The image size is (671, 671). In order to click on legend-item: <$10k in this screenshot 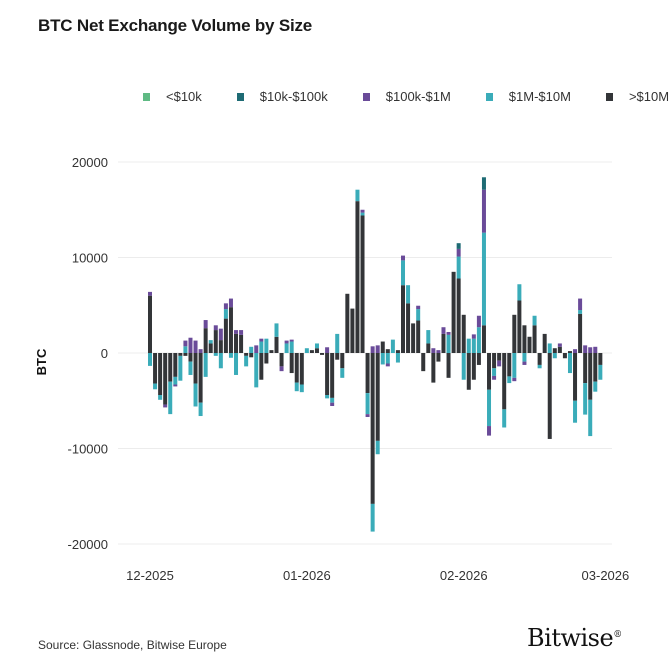, I will do `click(172, 96)`.